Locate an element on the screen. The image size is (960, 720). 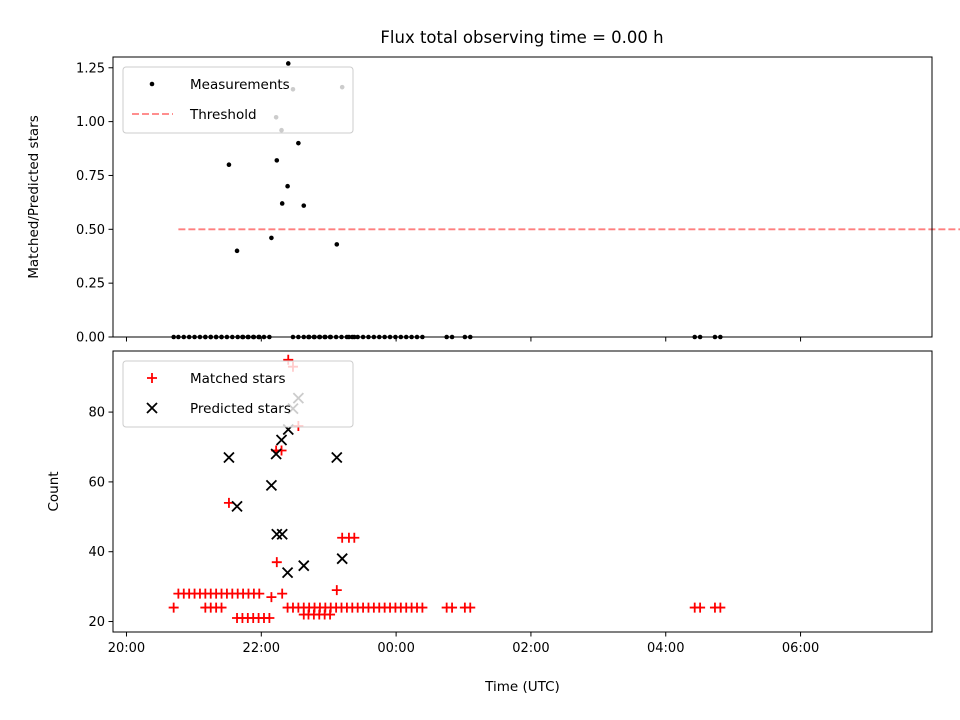
y-axis-label: Count is located at coordinates (54, 491).